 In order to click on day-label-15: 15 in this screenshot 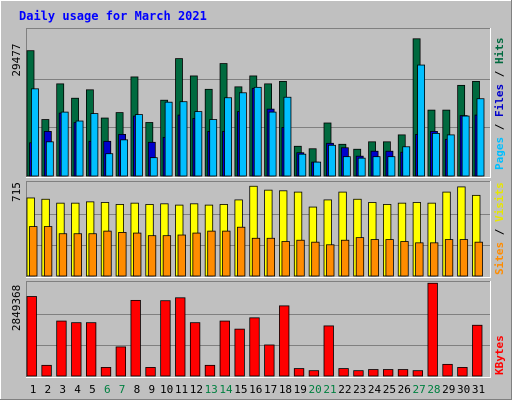, I will do `click(240, 389)`.